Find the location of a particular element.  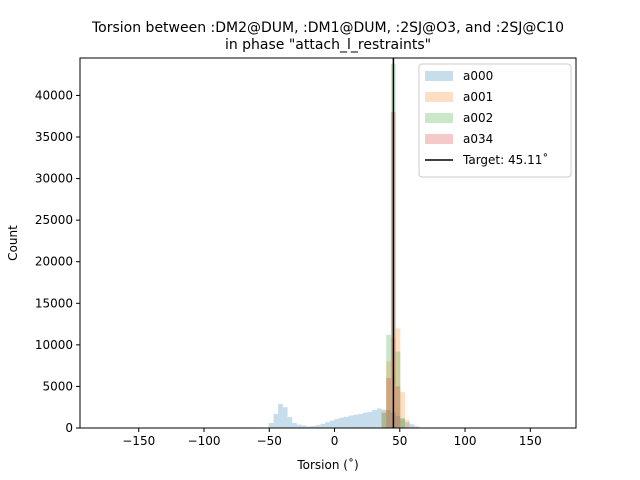

x-axis-label: Torsion (˚) is located at coordinates (327, 464).